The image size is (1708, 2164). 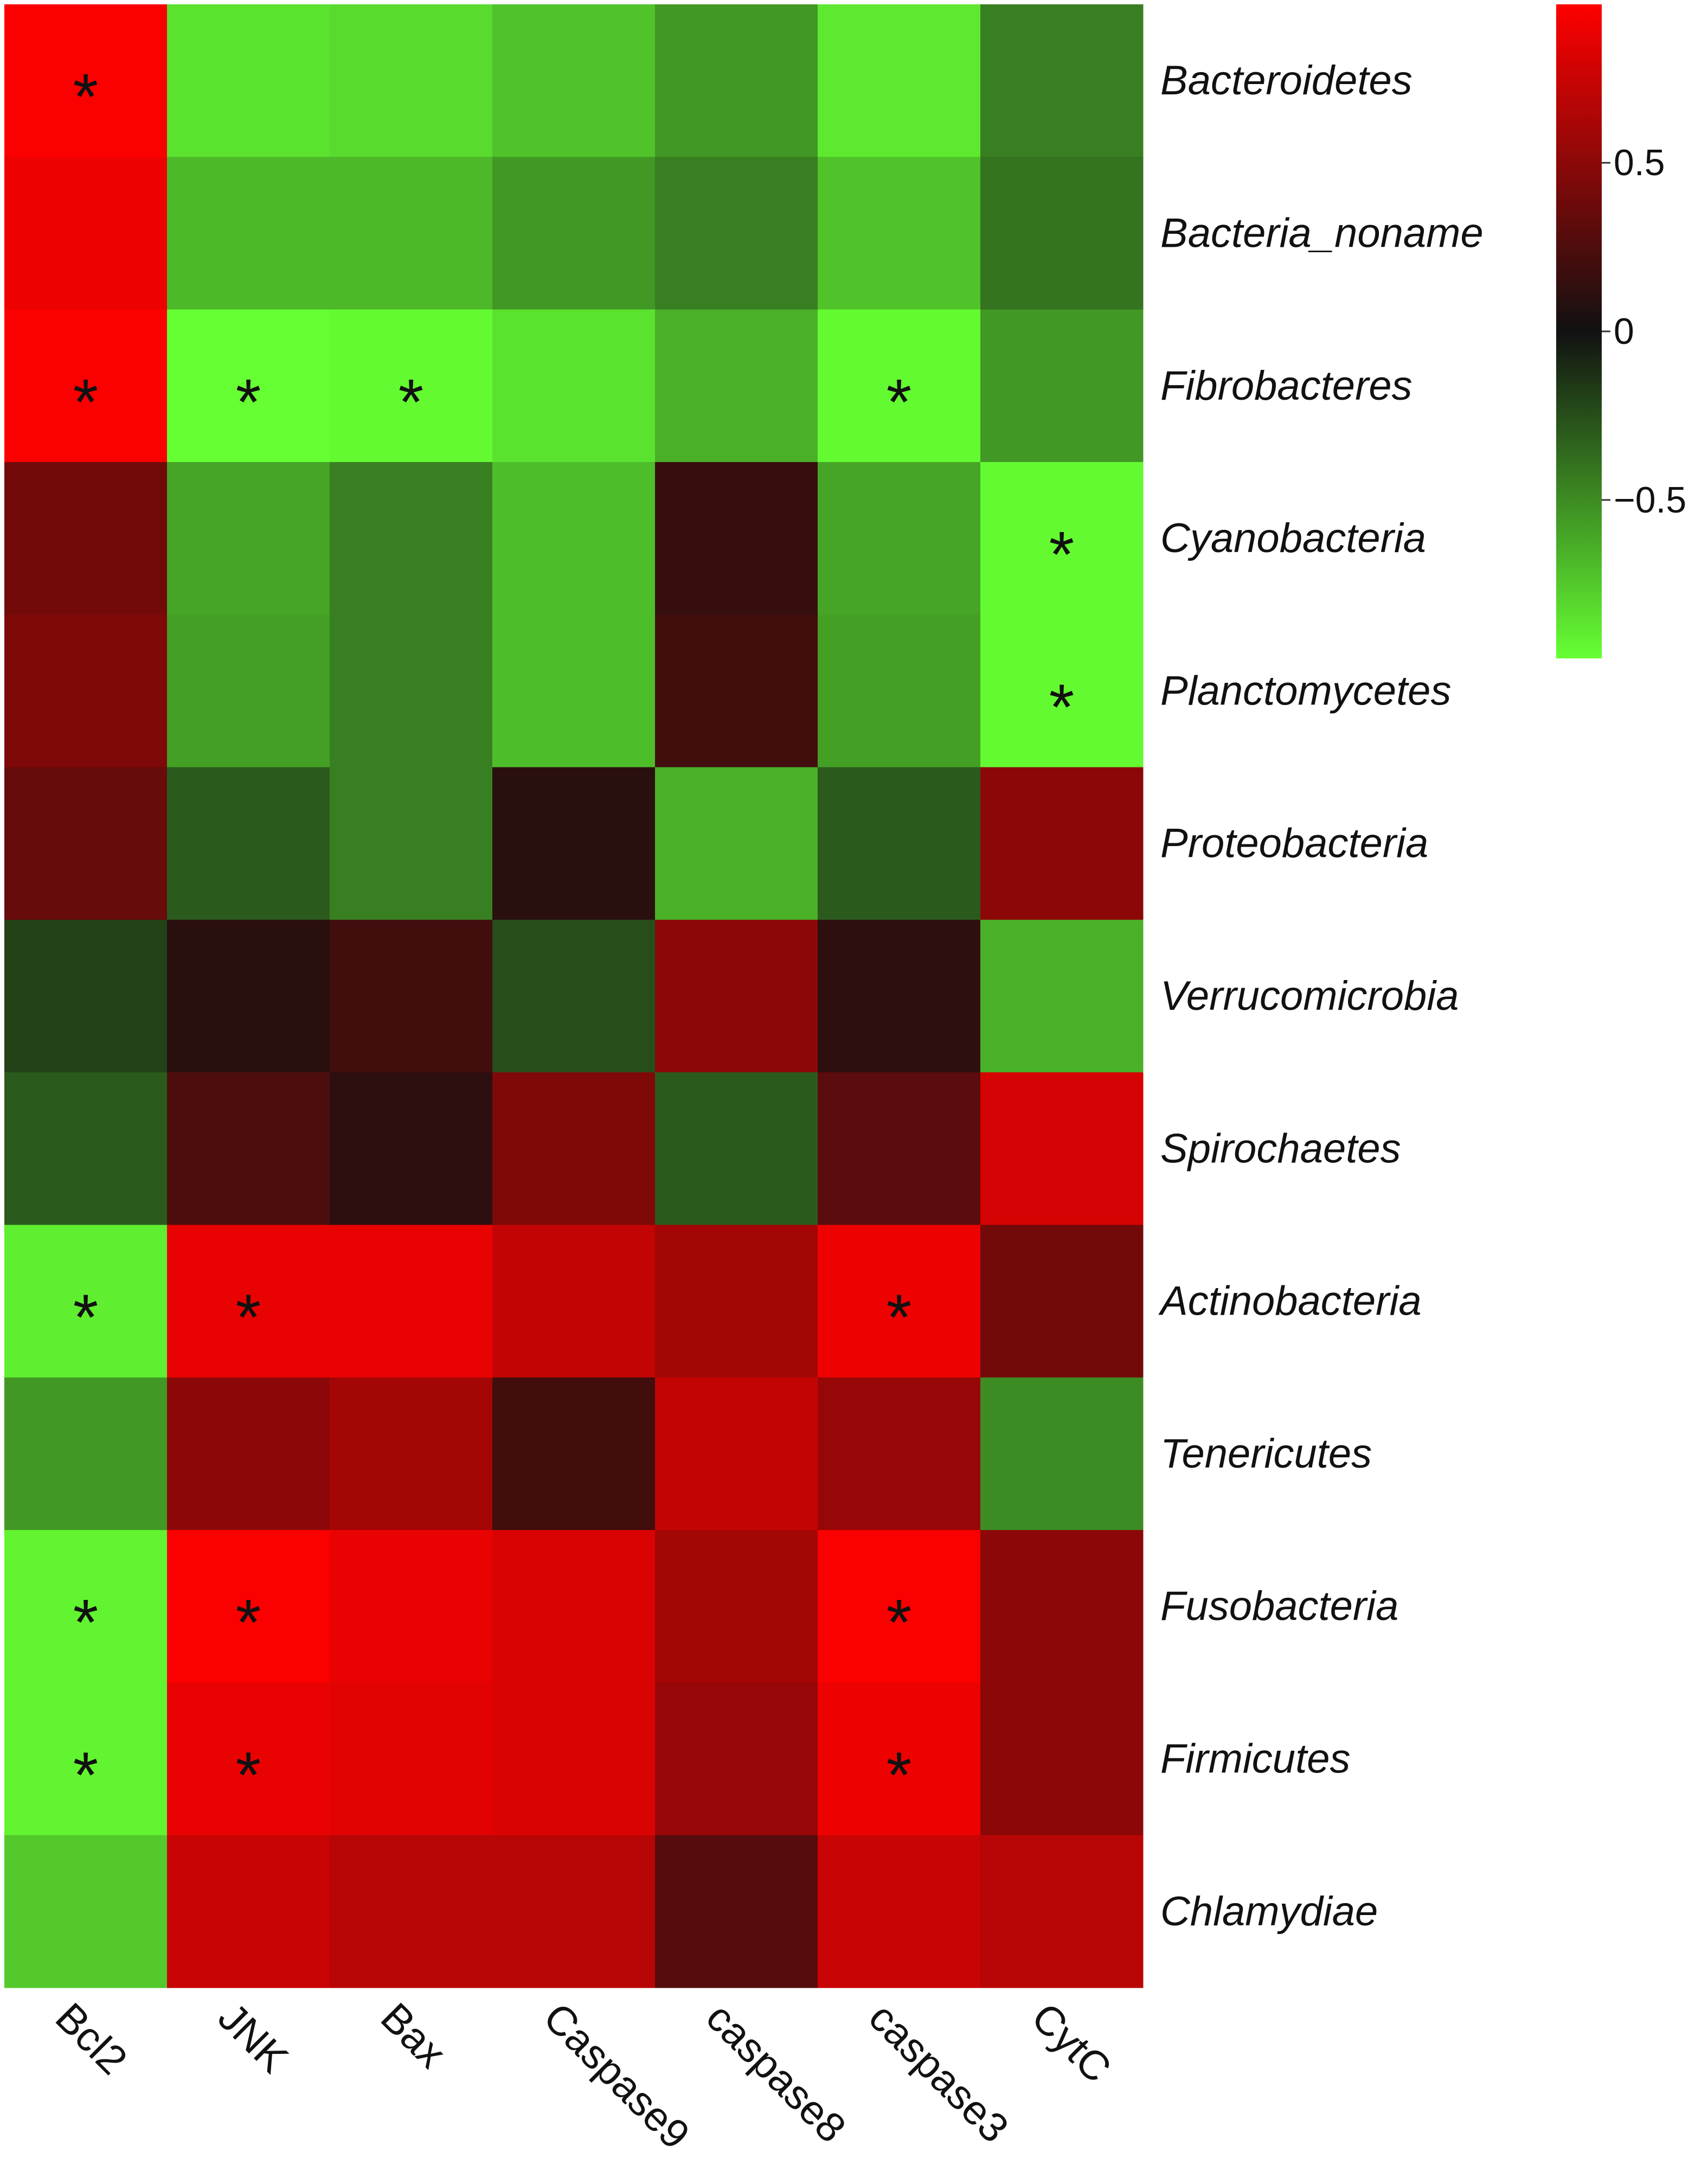 I want to click on colorbar, so click(x=1579, y=331).